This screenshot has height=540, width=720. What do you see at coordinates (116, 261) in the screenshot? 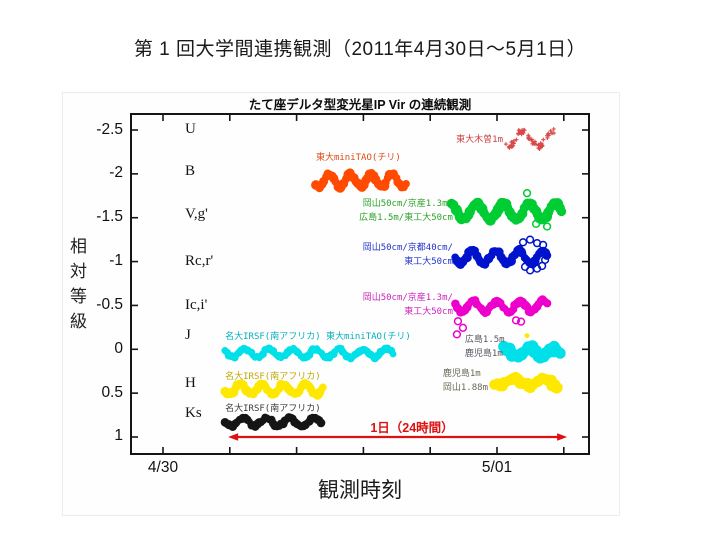
I see `y-tick-label: -1` at bounding box center [116, 261].